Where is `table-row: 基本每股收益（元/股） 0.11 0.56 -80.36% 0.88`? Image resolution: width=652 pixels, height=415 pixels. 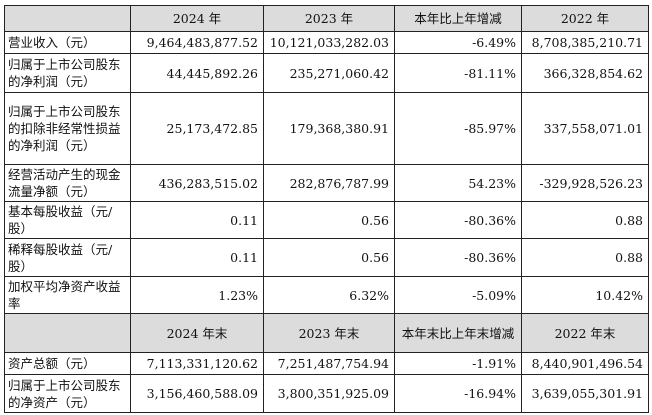
table-row: 基本每股收益（元/股） 0.11 0.56 -80.36% 0.88 is located at coordinates (326, 220).